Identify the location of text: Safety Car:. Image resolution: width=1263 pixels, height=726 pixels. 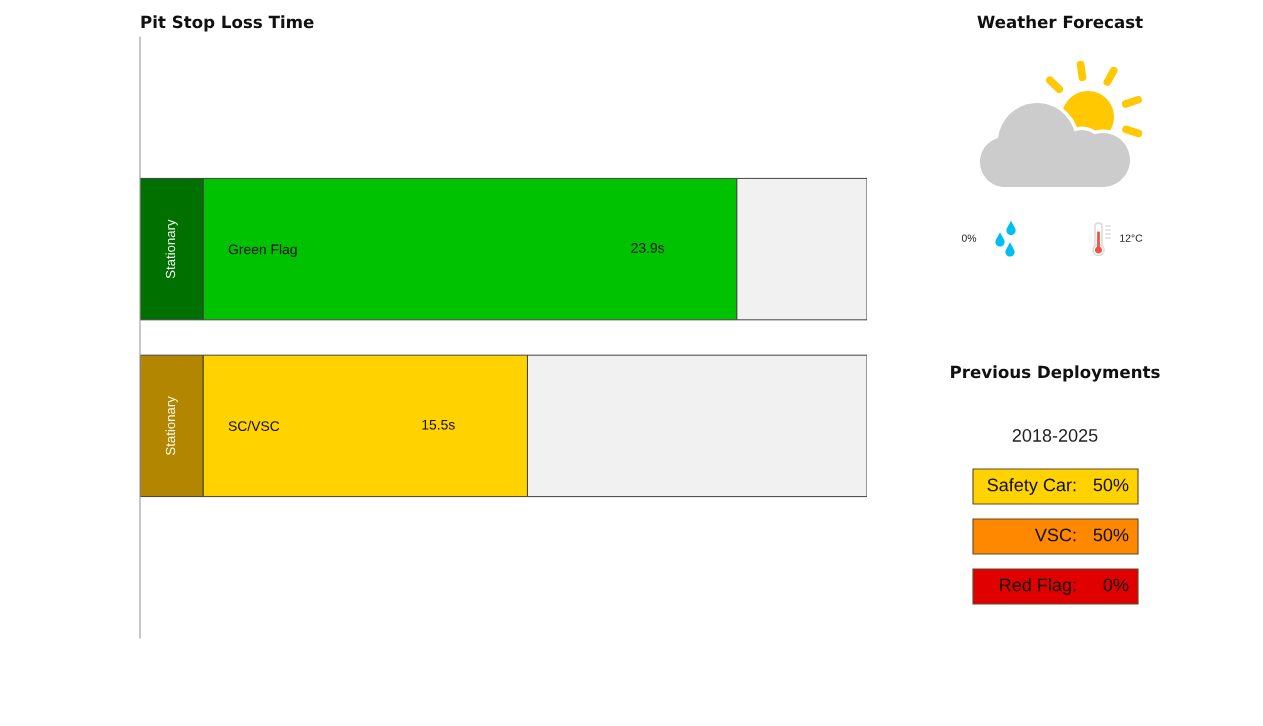
(1031, 486).